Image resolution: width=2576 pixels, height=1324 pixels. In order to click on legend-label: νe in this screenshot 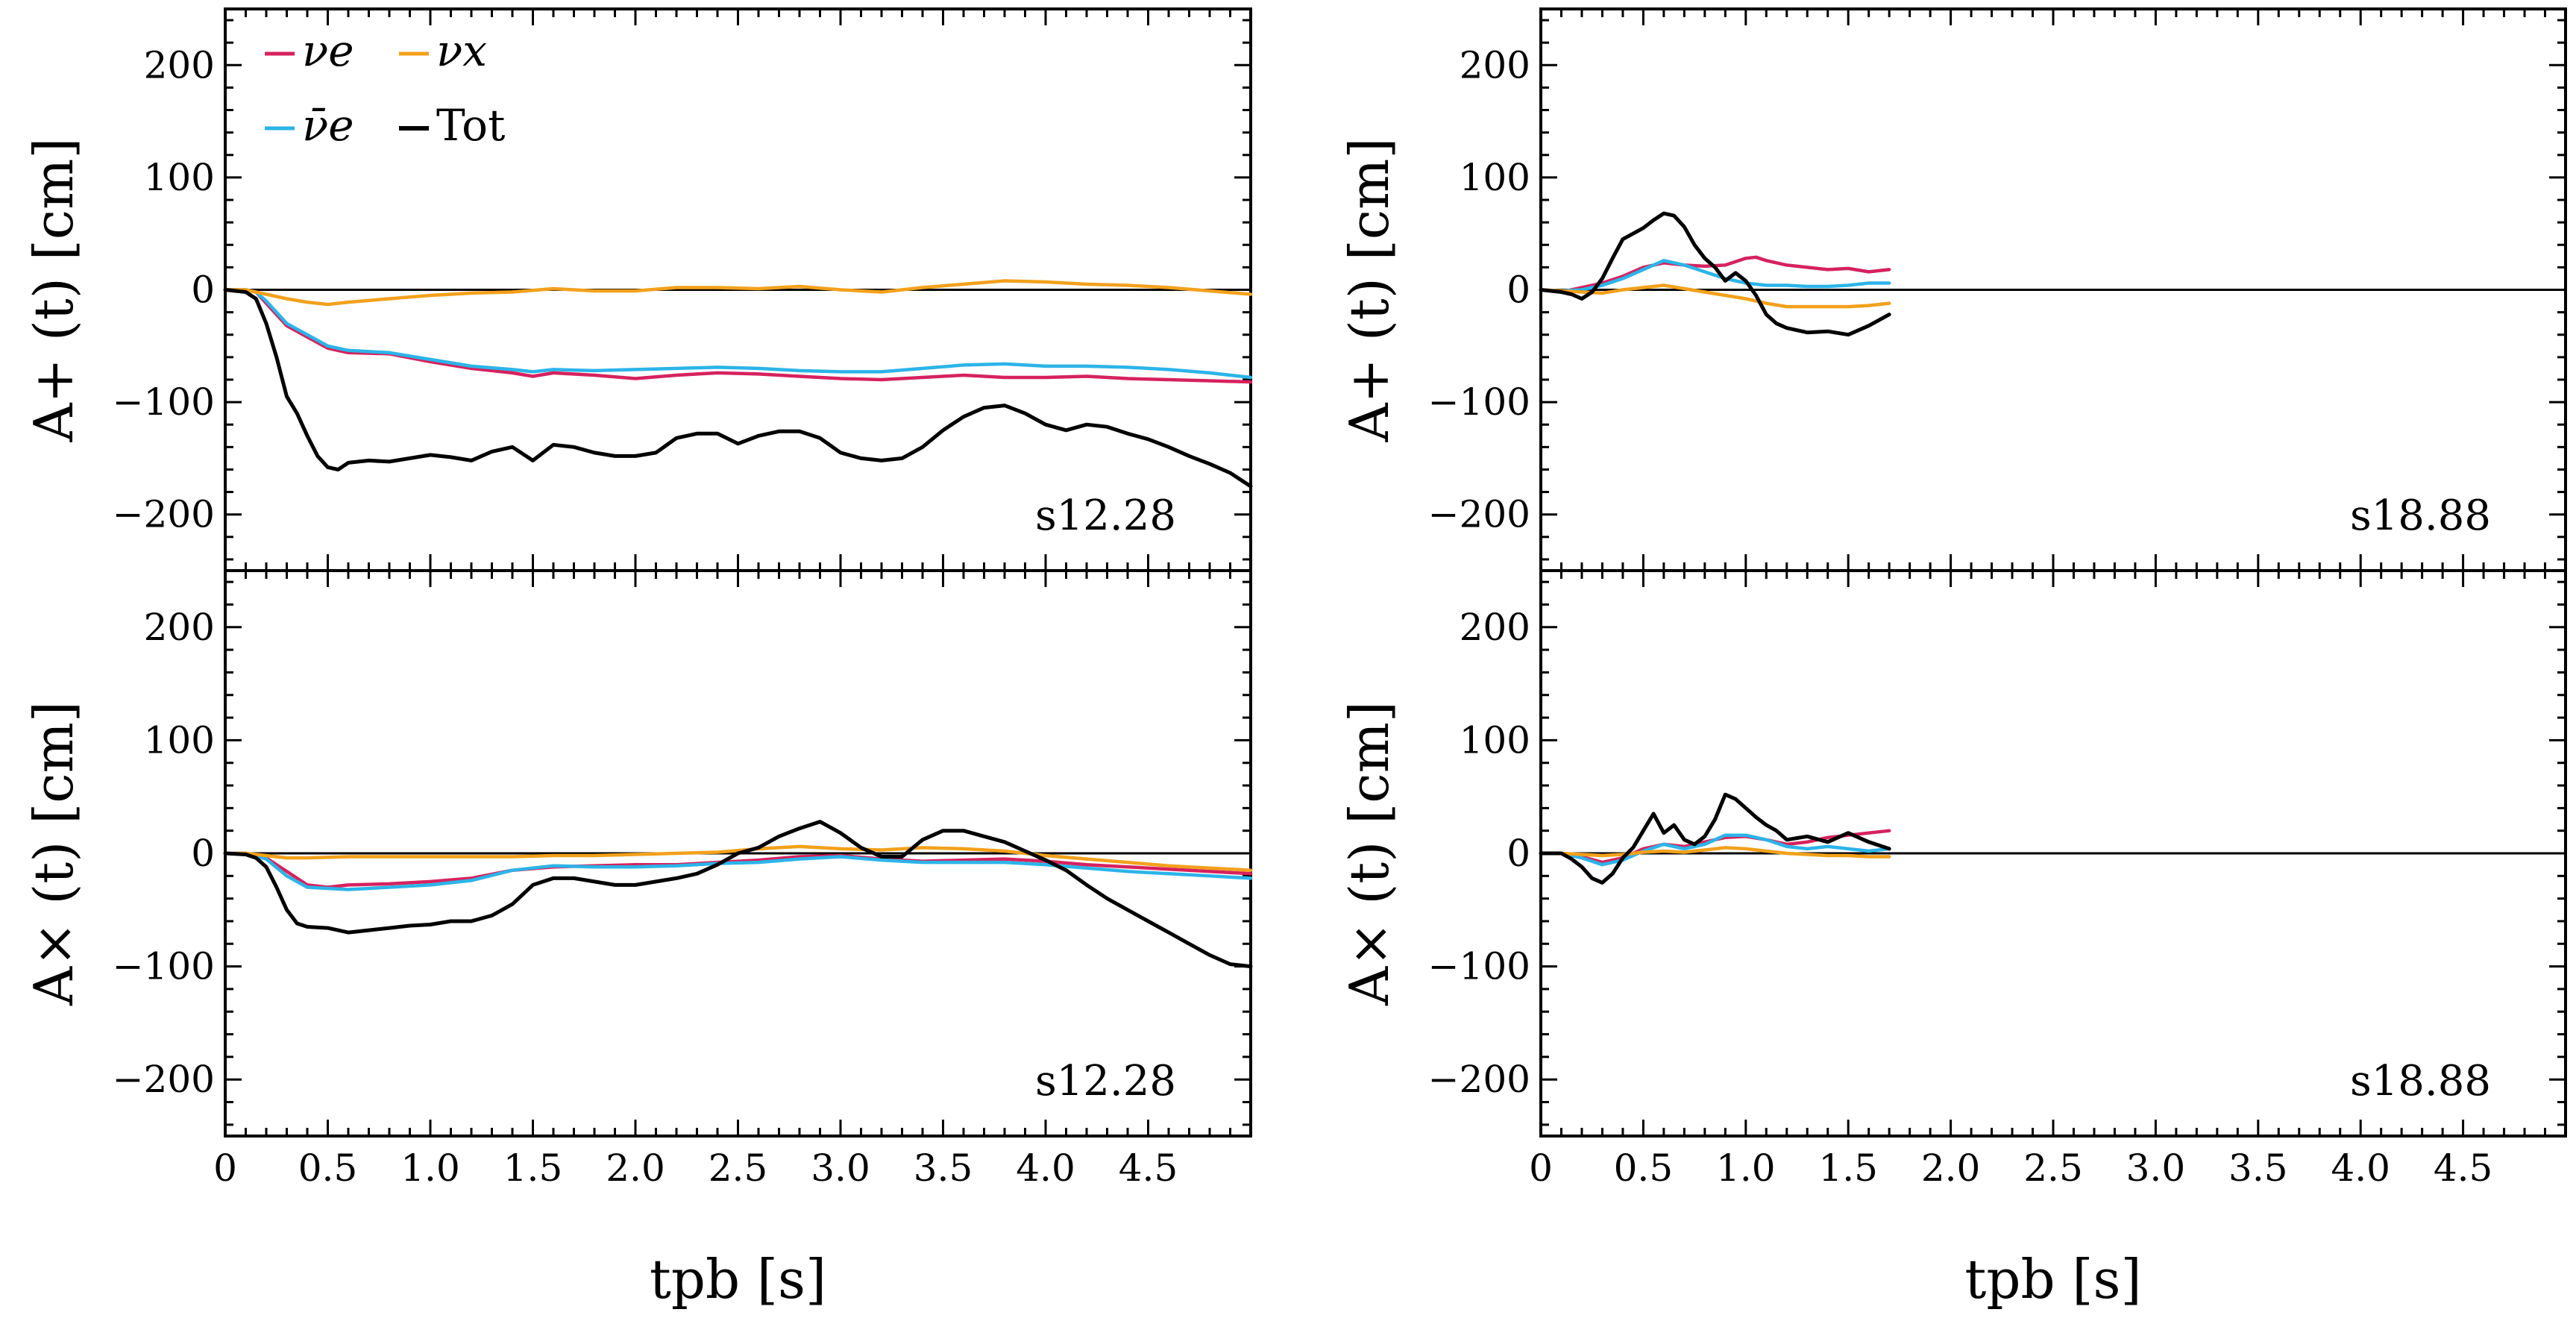, I will do `click(328, 50)`.